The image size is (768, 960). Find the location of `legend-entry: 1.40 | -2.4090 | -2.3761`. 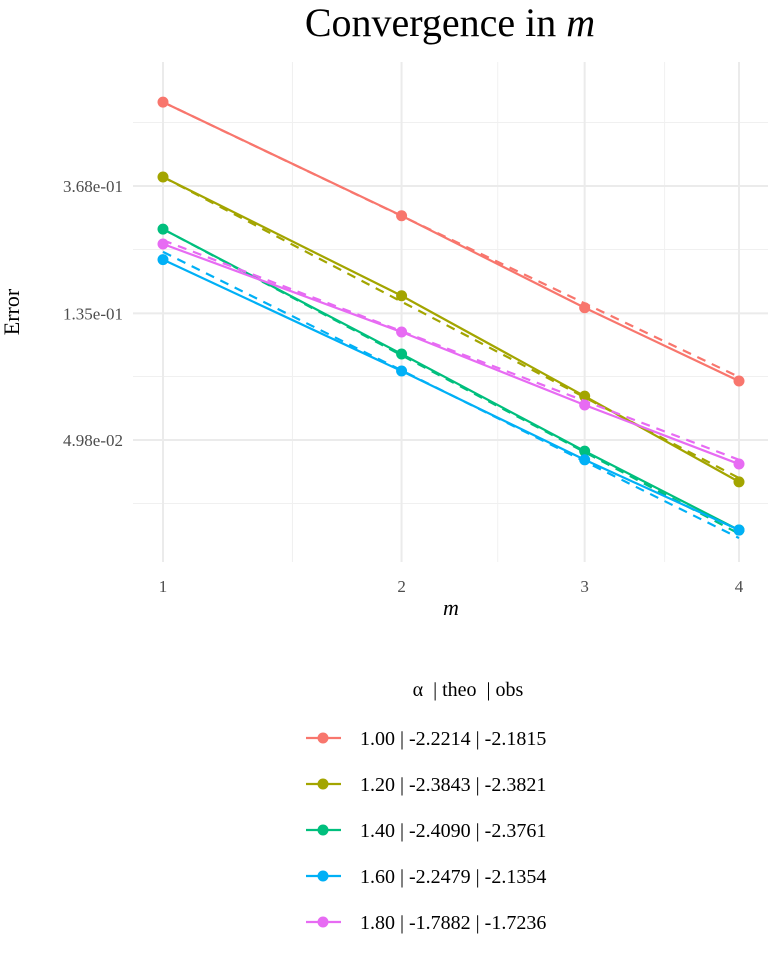

legend-entry: 1.40 | -2.4090 | -2.3761 is located at coordinates (453, 831).